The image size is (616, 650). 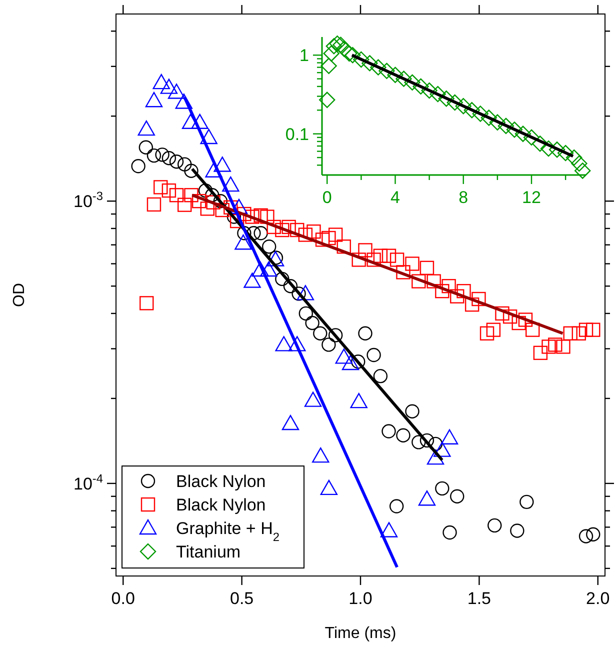 I want to click on legend-label: Black Nylon, so click(x=221, y=481).